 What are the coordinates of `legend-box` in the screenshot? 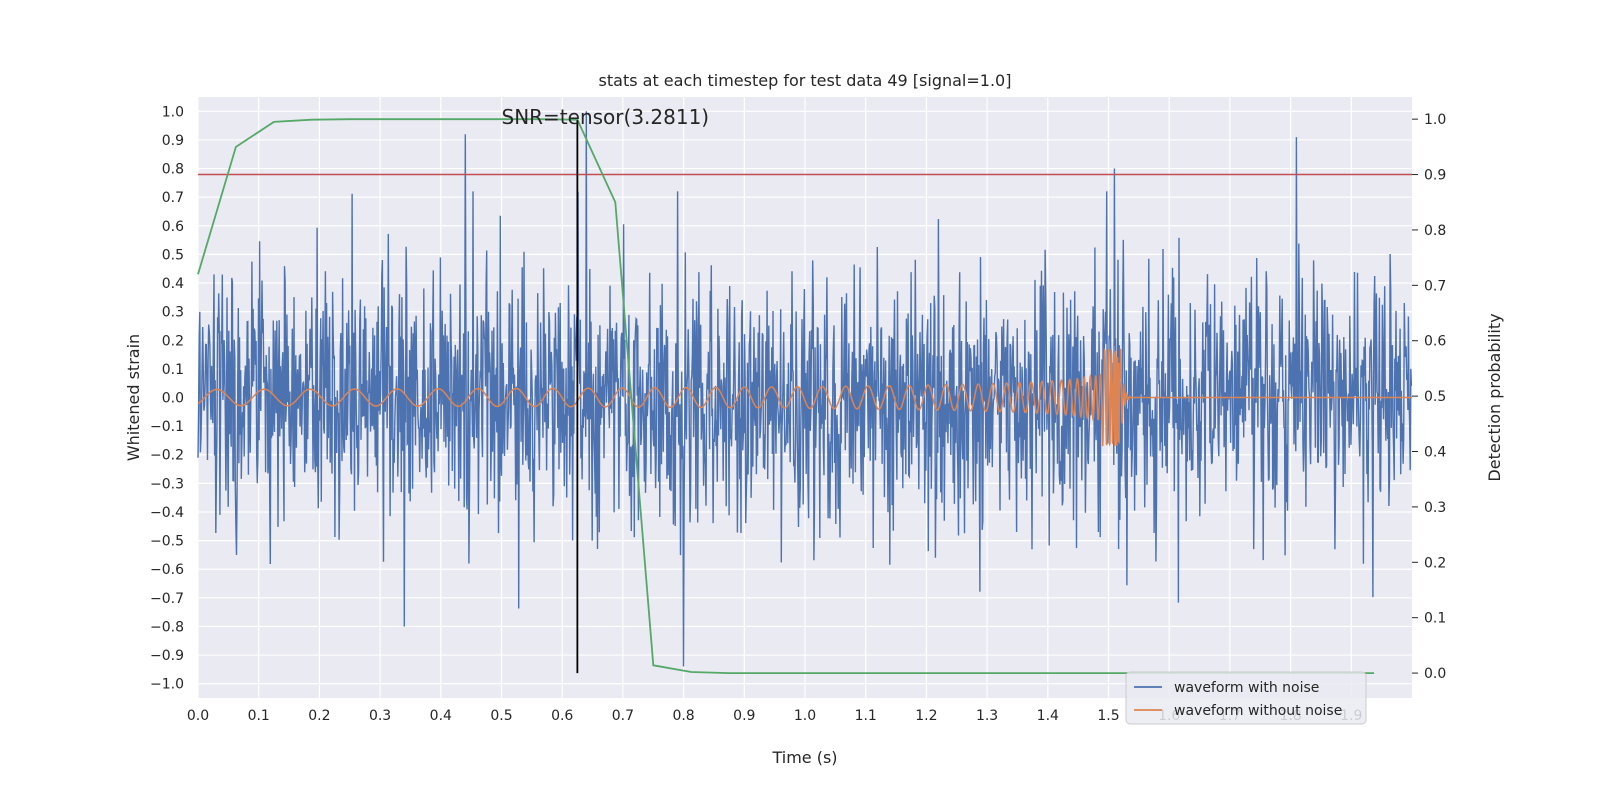 It's located at (1246, 698).